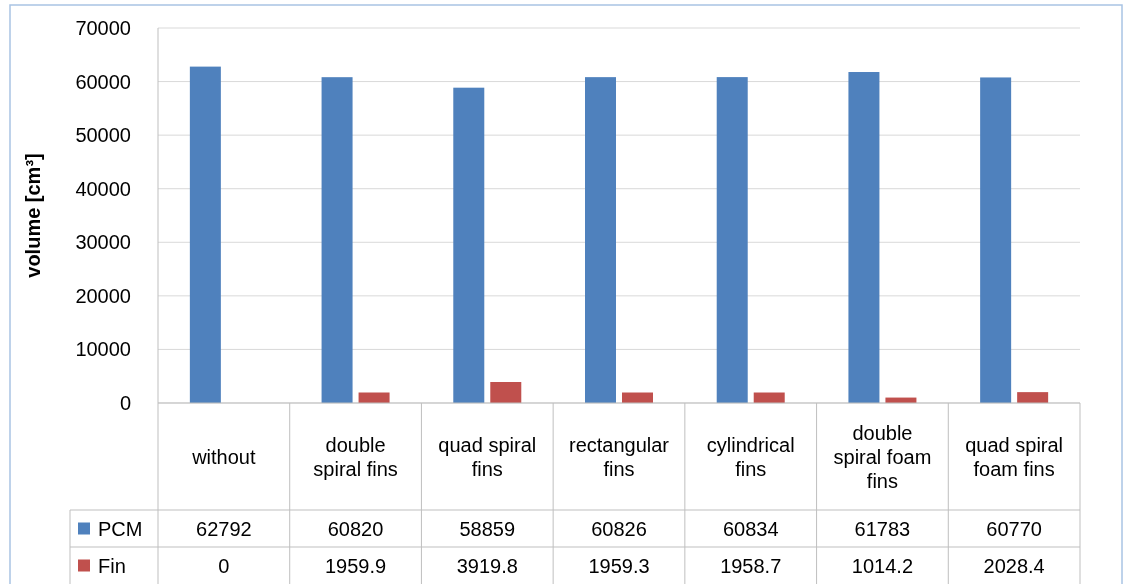 Image resolution: width=1124 pixels, height=584 pixels. I want to click on x-tick-label: rectangular fins, so click(619, 456).